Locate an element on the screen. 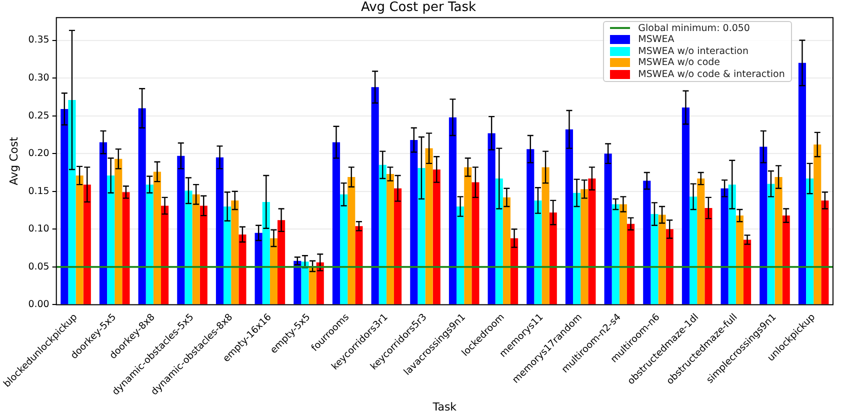  legend-label: MSWEA w/o interaction is located at coordinates (693, 52).